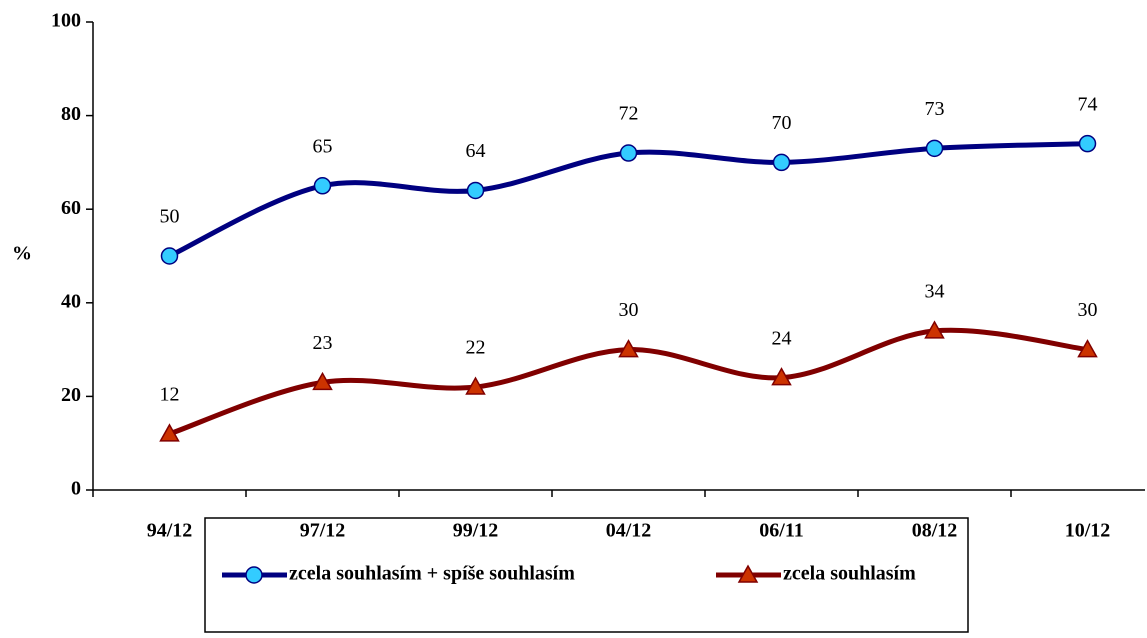  What do you see at coordinates (476, 151) in the screenshot?
I see `value-label: 64` at bounding box center [476, 151].